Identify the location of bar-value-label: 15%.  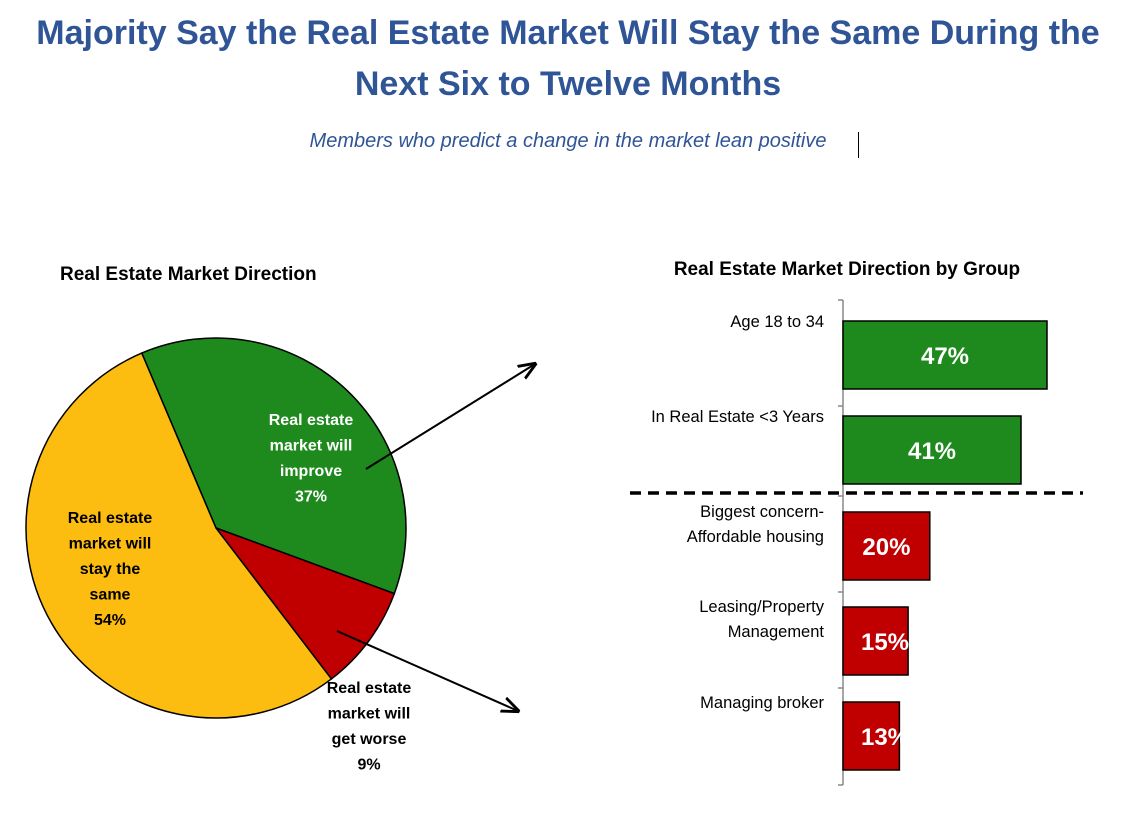
(885, 642).